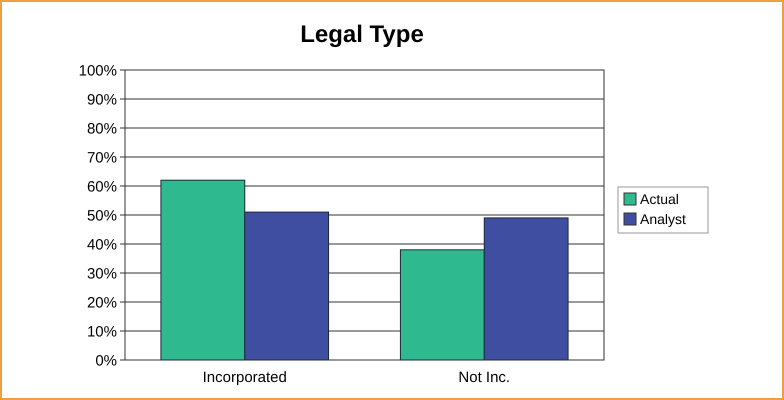 Image resolution: width=784 pixels, height=400 pixels. What do you see at coordinates (106, 361) in the screenshot?
I see `y-tick-label: 0%` at bounding box center [106, 361].